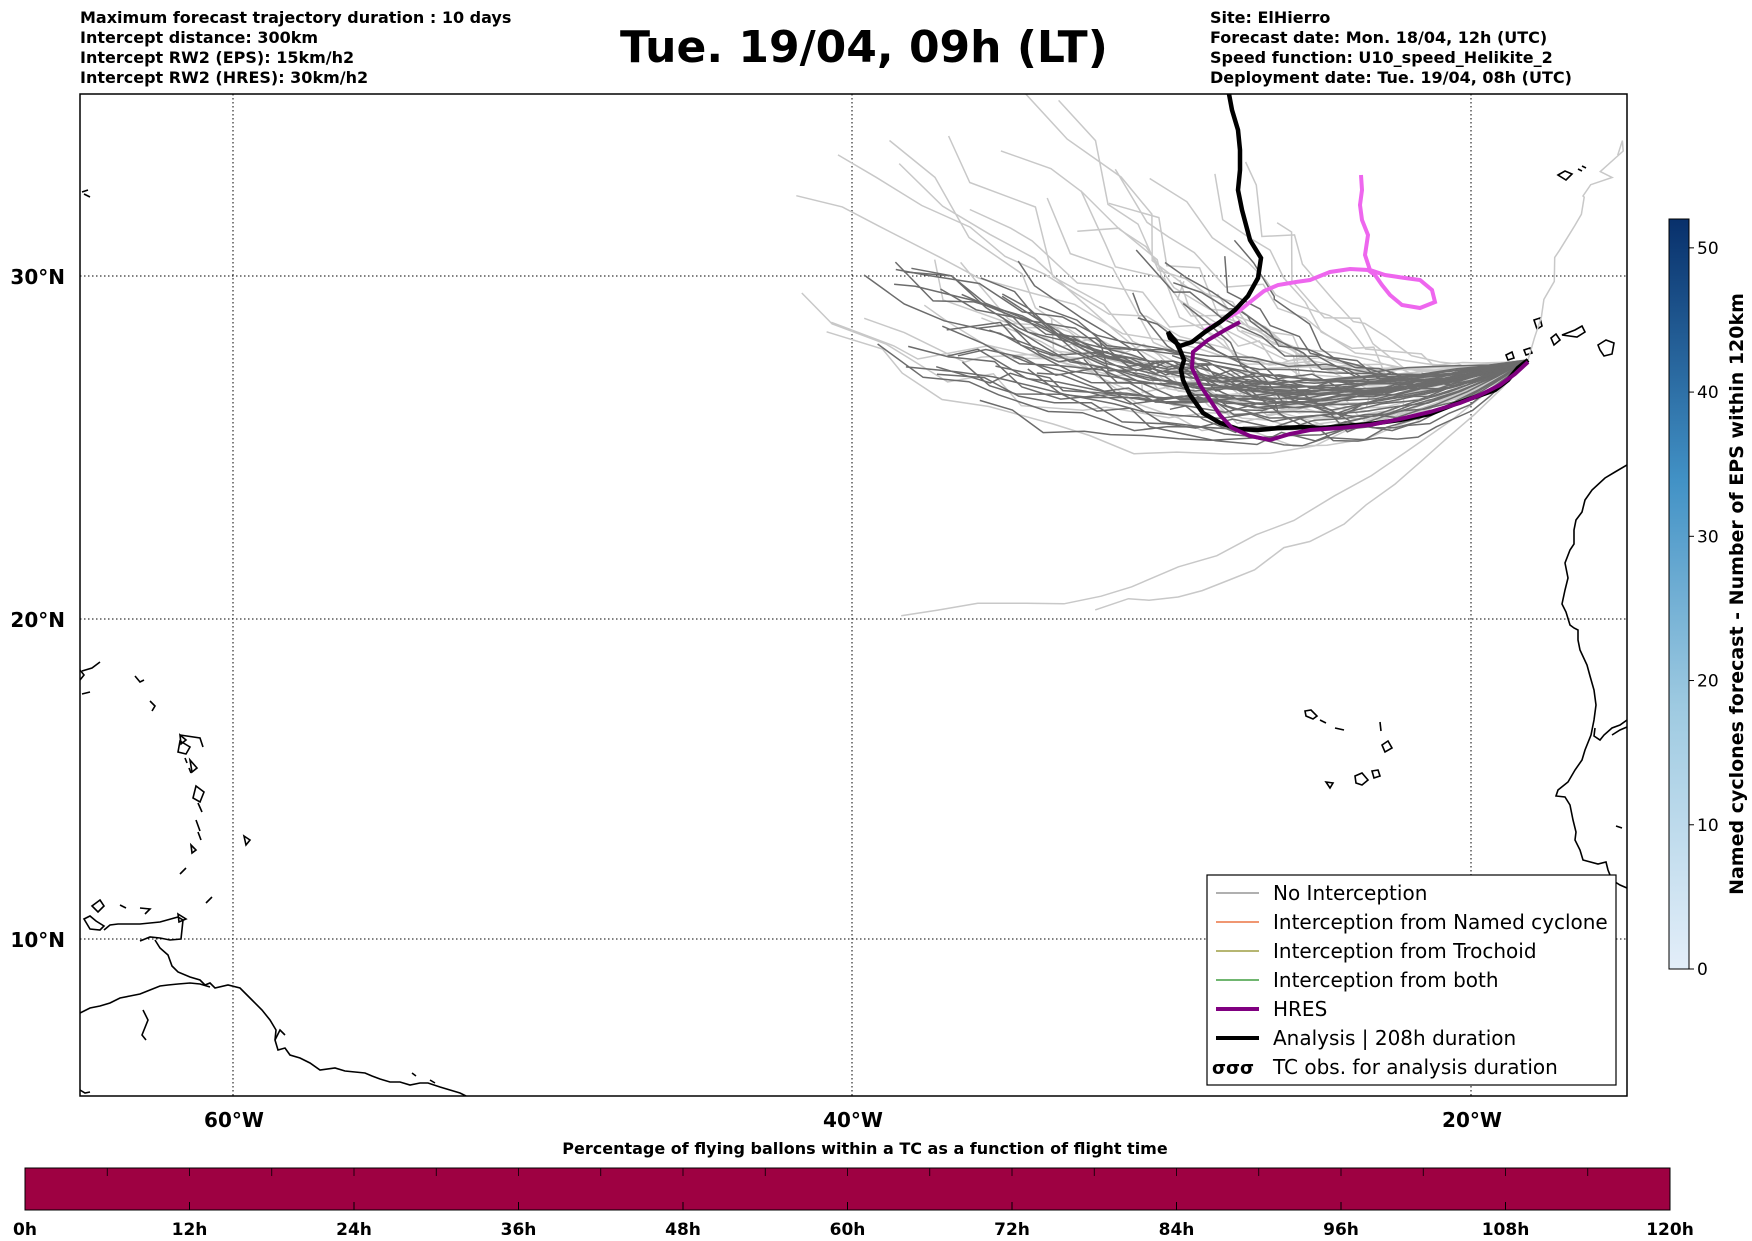  I want to click on bottom-tick-label: 108h, so click(1506, 1230).